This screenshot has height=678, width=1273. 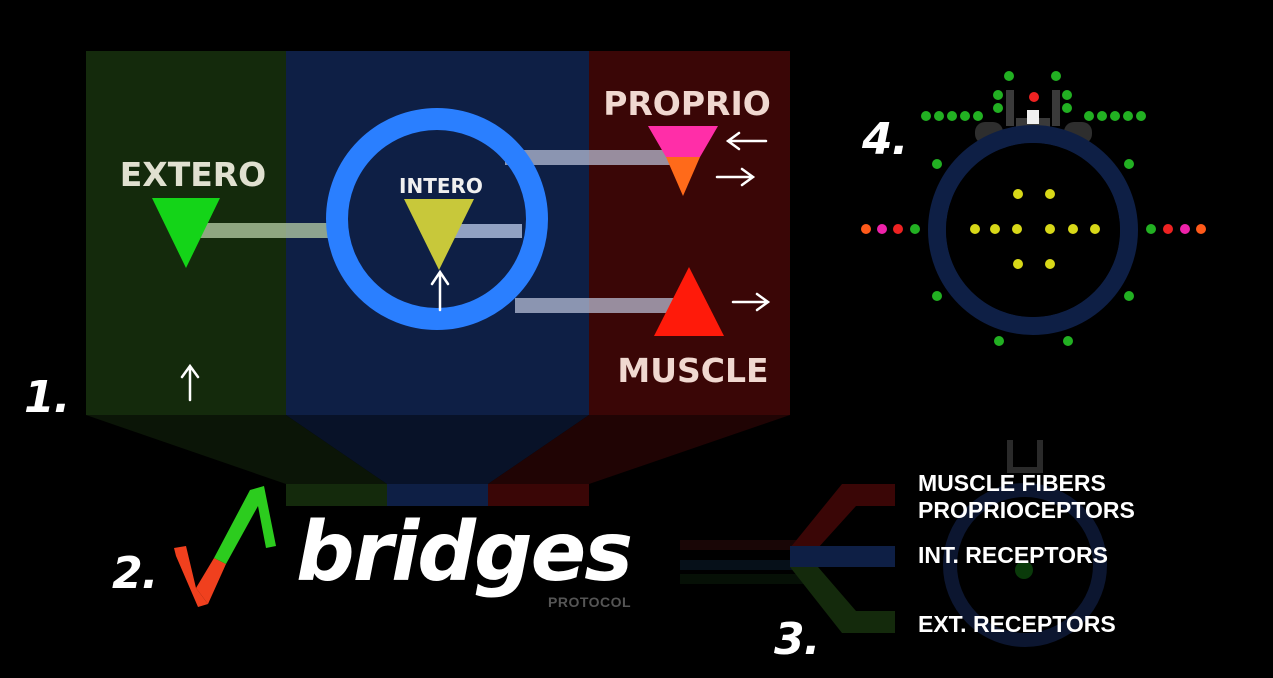 What do you see at coordinates (135, 573) in the screenshot?
I see `panel-number-2: 2.` at bounding box center [135, 573].